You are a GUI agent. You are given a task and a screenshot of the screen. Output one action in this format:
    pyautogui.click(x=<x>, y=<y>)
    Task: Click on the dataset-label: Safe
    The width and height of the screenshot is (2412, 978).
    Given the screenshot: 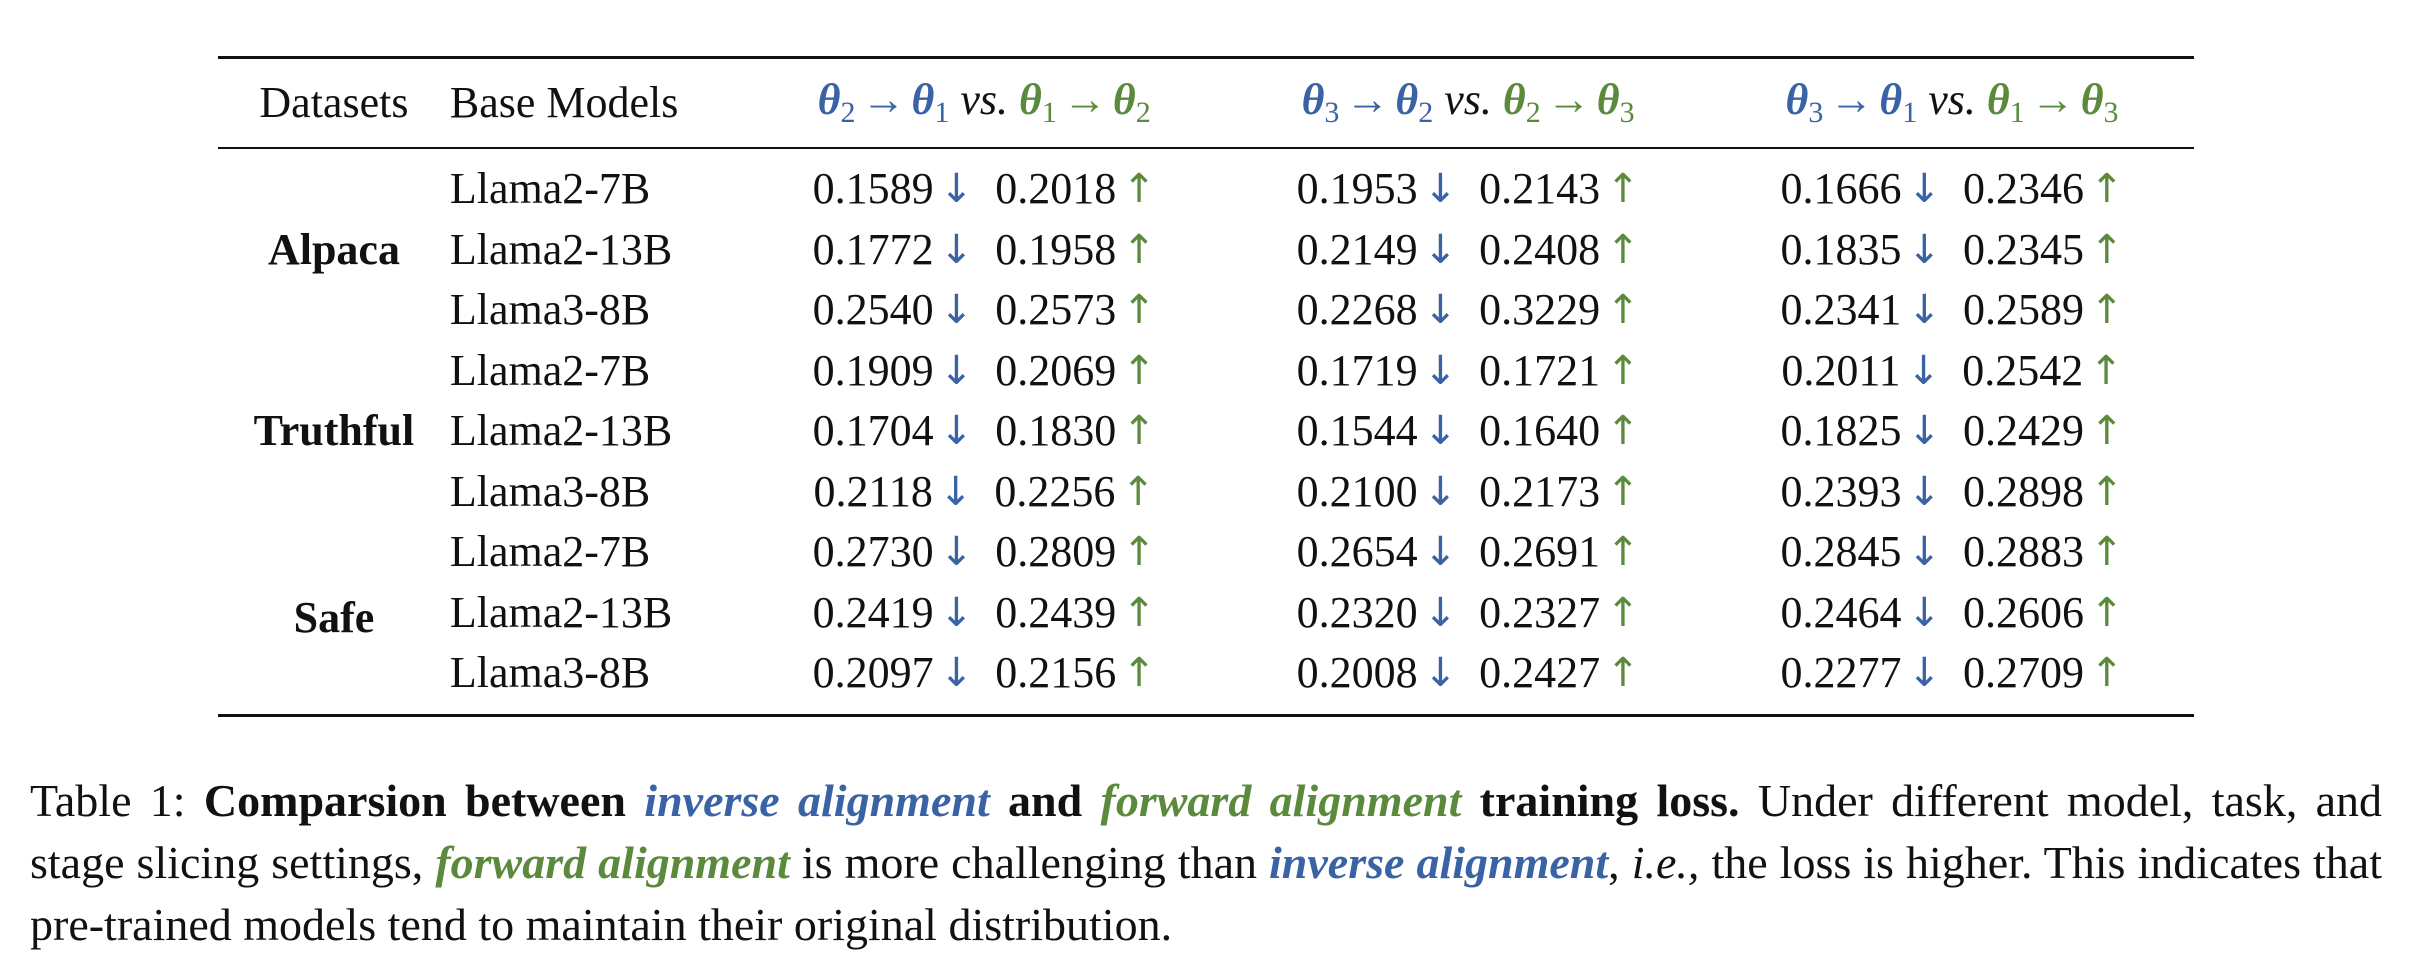 What is the action you would take?
    pyautogui.click(x=334, y=617)
    